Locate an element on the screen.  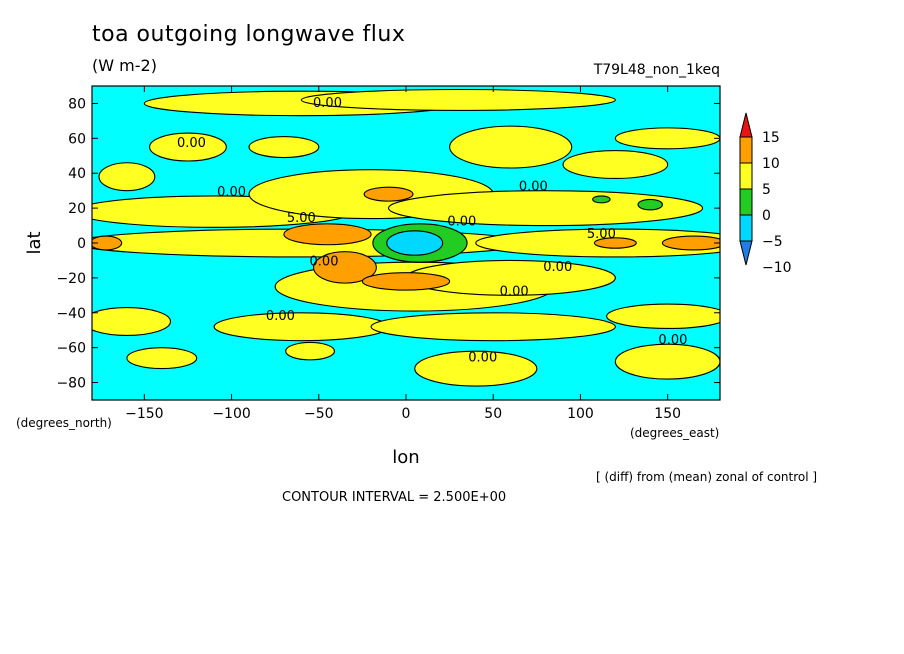
x-tick-label-2: −50 is located at coordinates (319, 414).